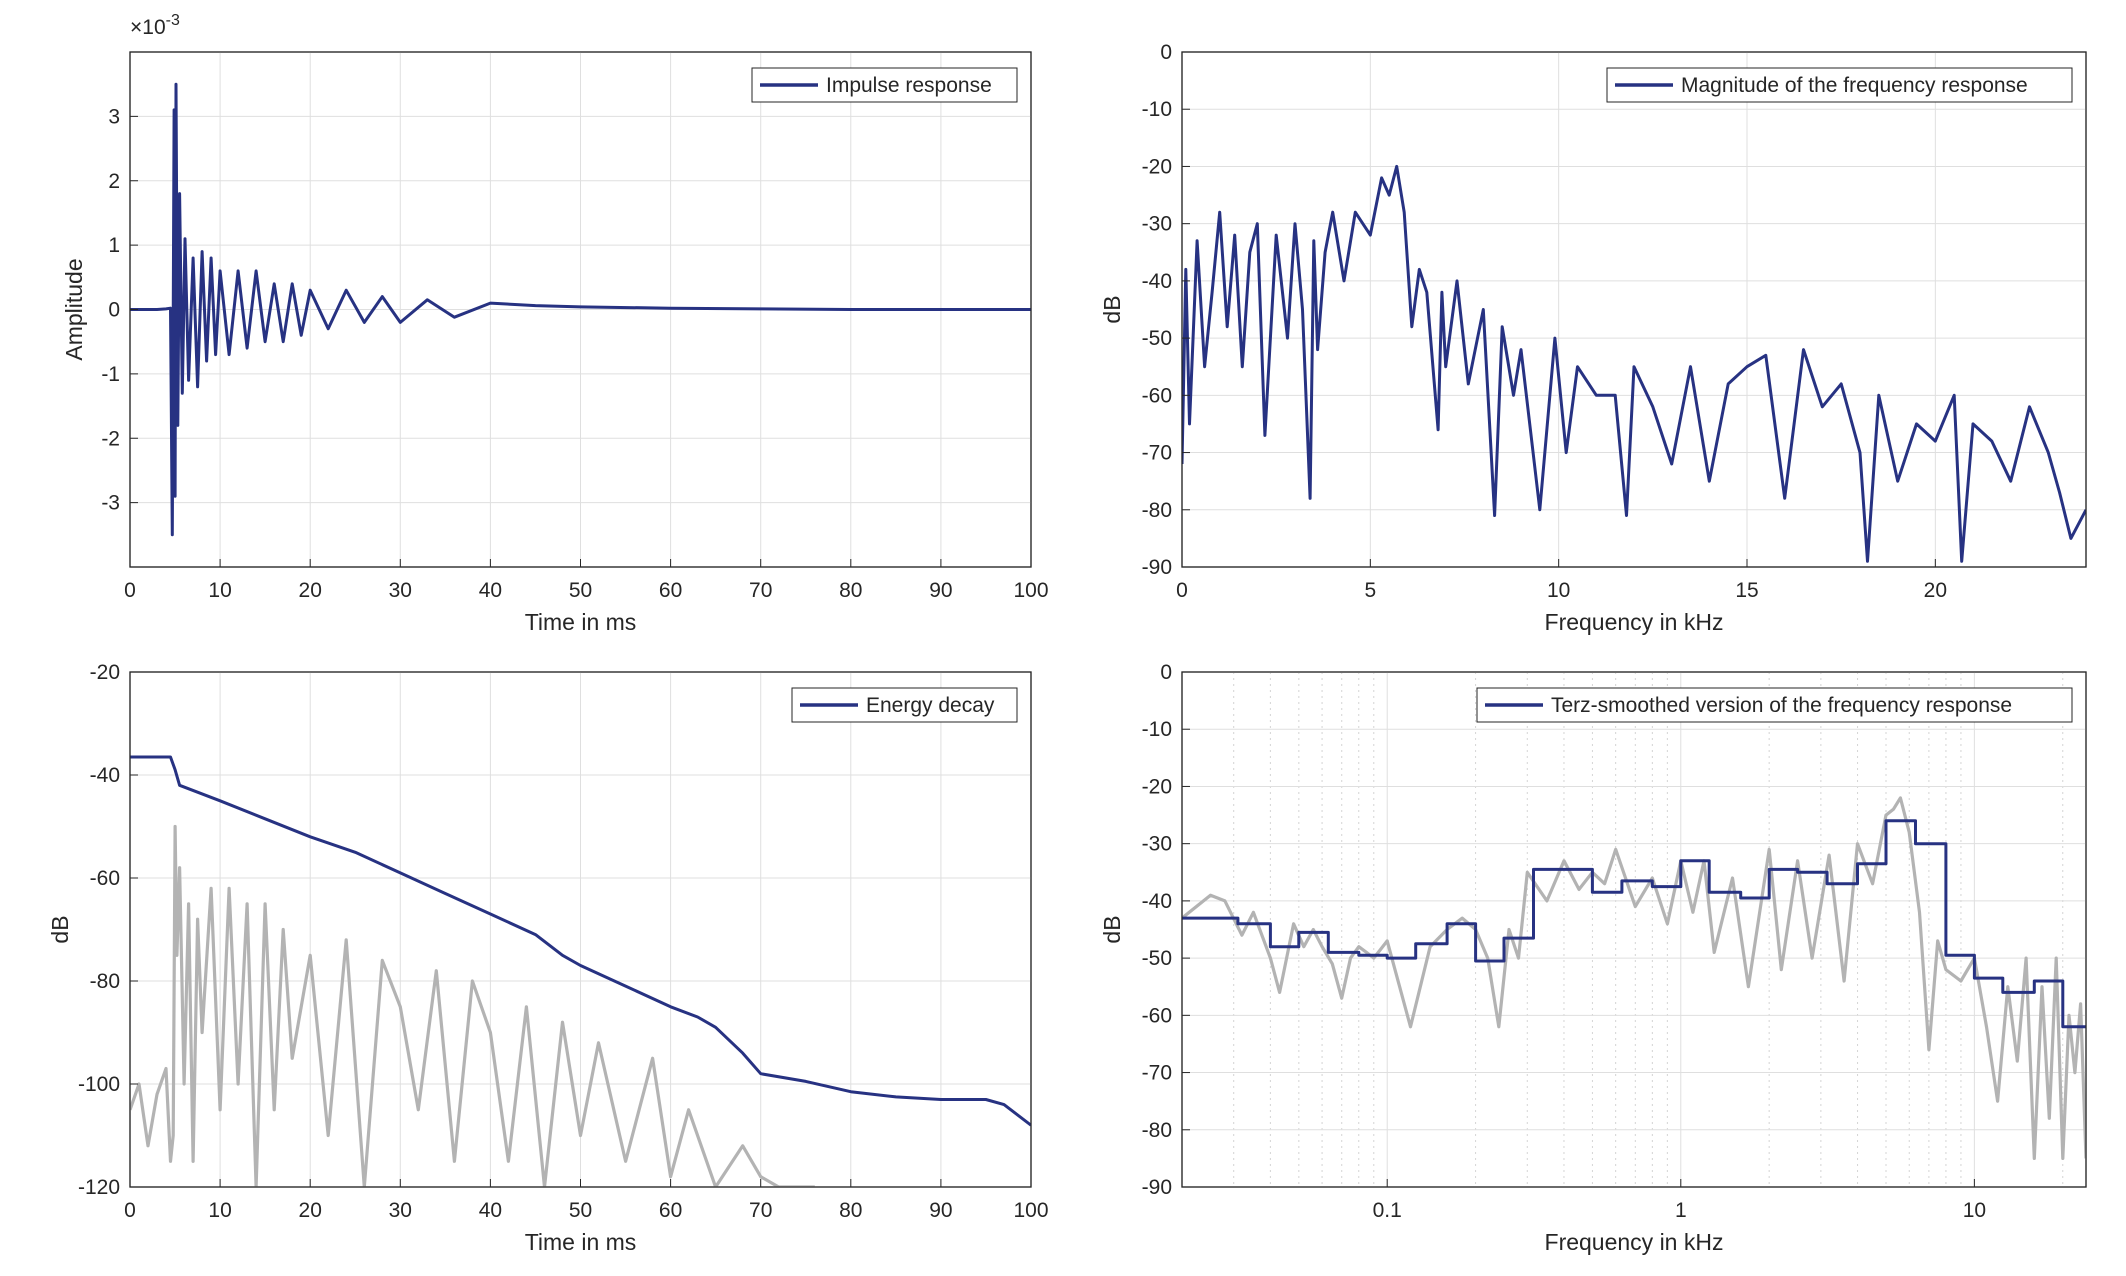 The image size is (2126, 1276). I want to click on series-line-magnitude-of-the-frequency-response, so click(1634, 363).